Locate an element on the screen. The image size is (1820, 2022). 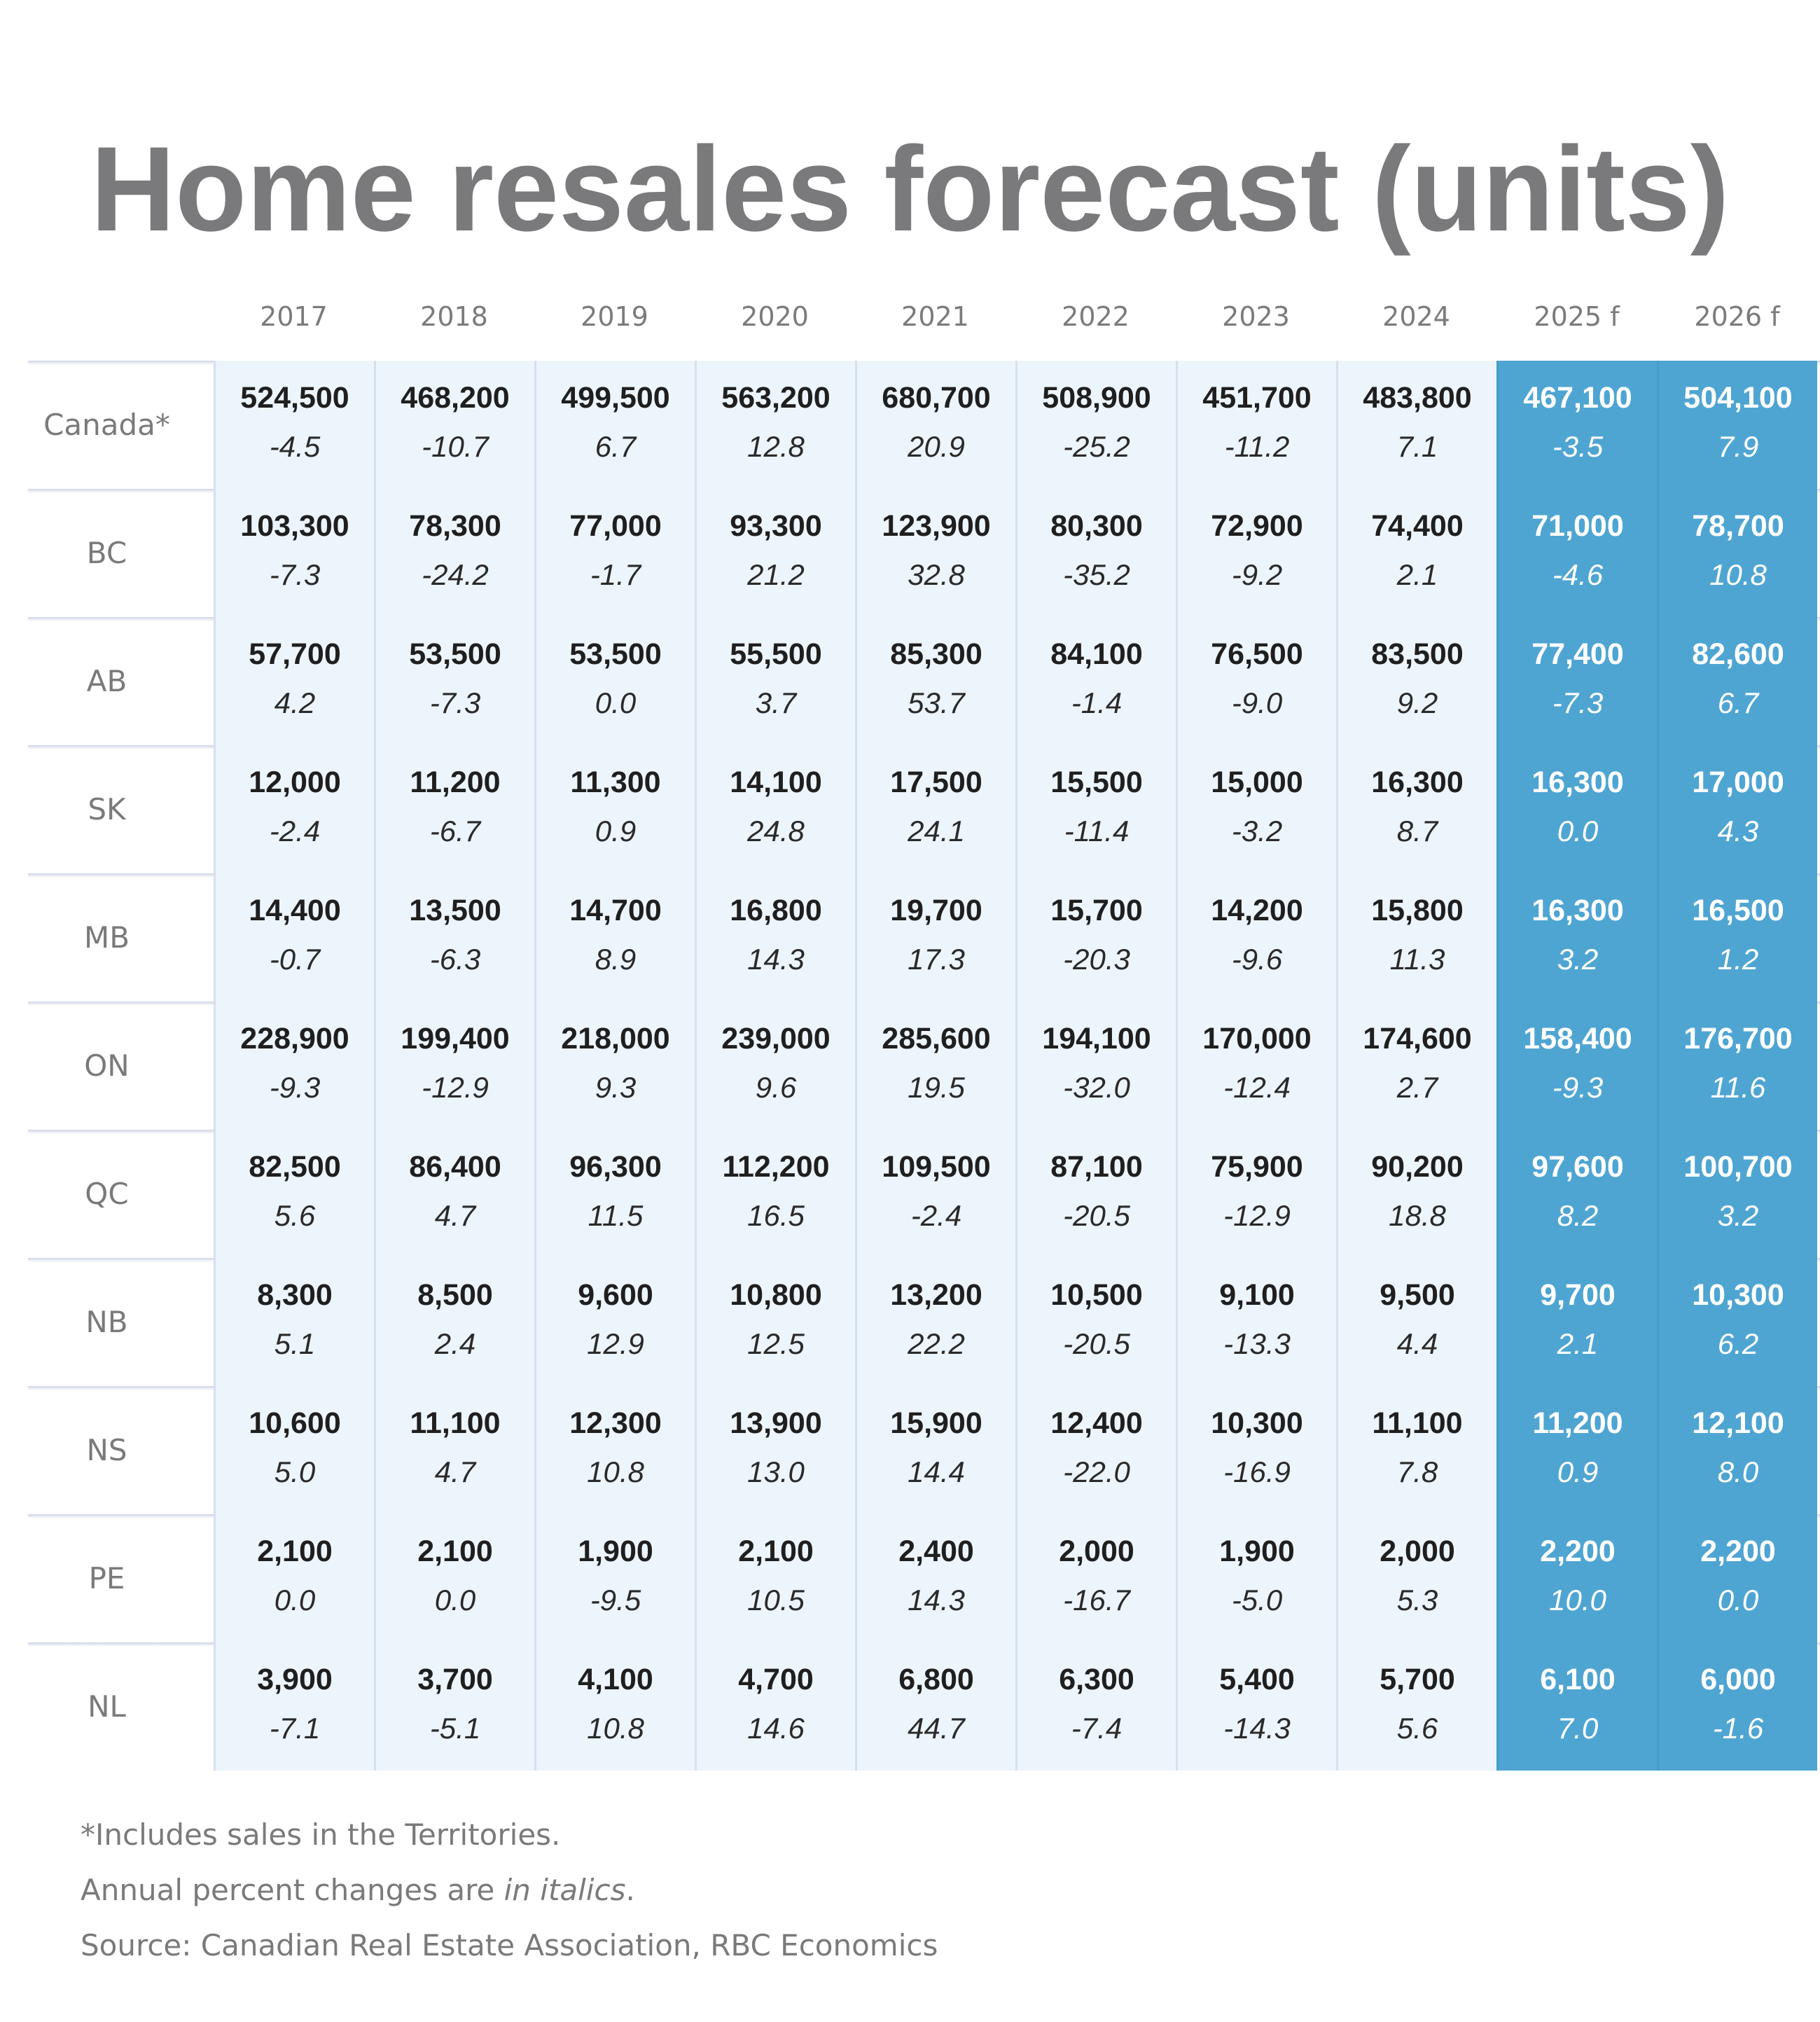
data-cell: 87,100 -20.5 is located at coordinates (1095, 1194).